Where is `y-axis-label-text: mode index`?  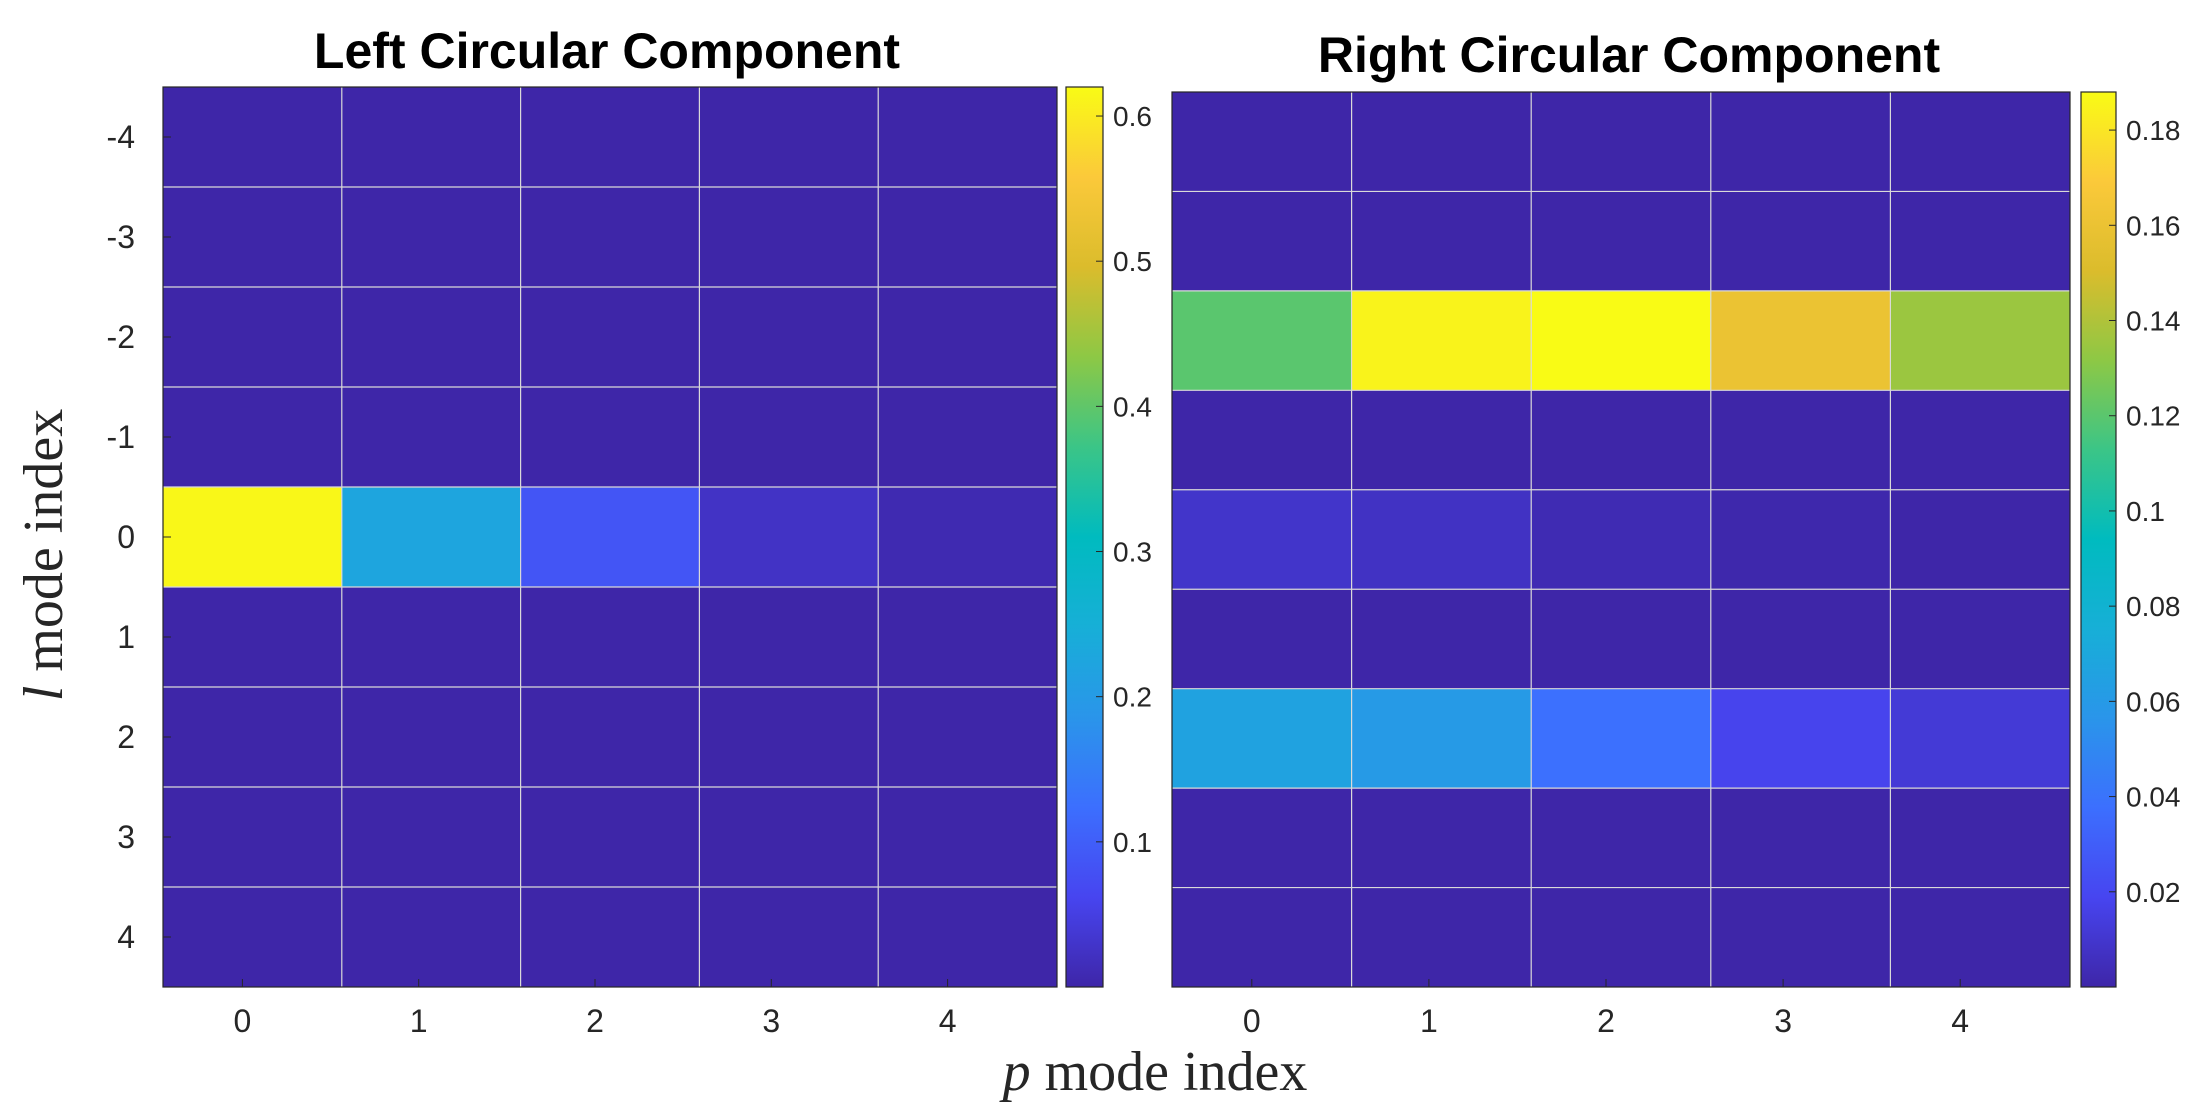
y-axis-label-text: mode index is located at coordinates (44, 547).